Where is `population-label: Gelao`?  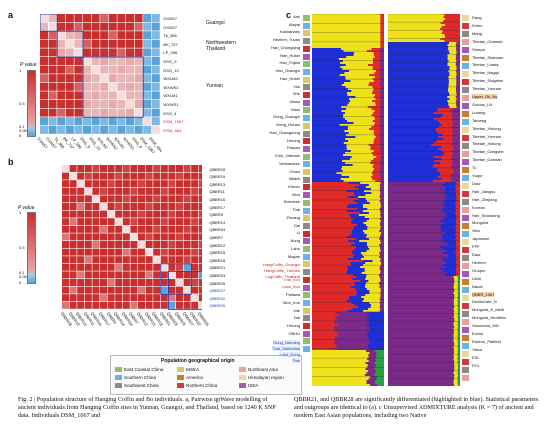
population-label: Gelao is located at coordinates (294, 101).